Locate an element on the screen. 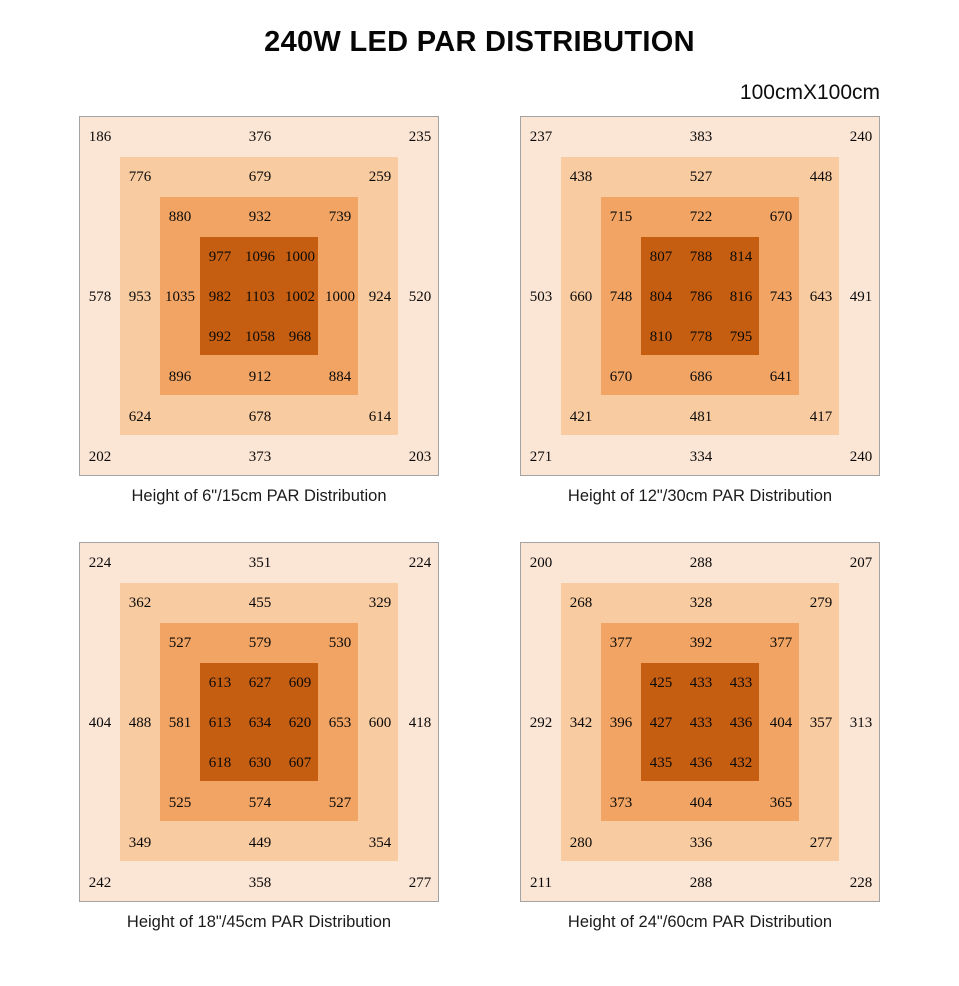 This screenshot has height=986, width=959. par-value: 313 is located at coordinates (861, 722).